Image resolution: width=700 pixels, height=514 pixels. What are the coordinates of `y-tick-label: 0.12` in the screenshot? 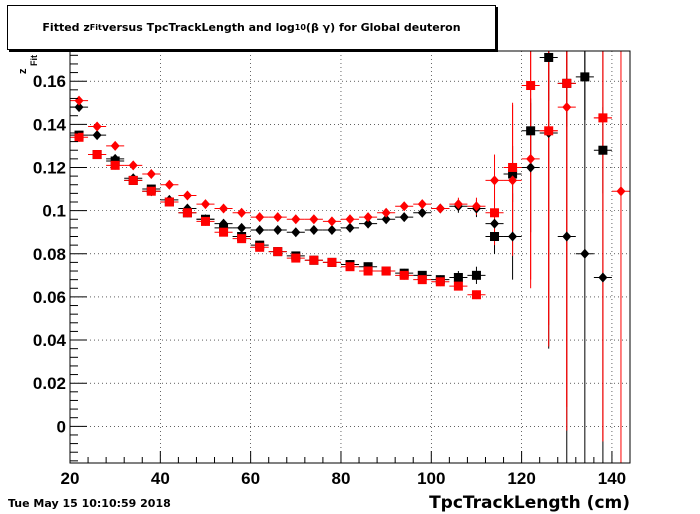 It's located at (49, 167).